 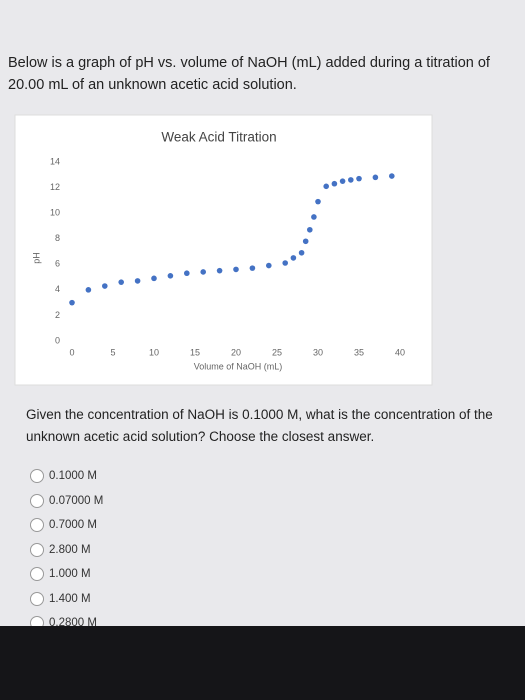 What do you see at coordinates (236, 352) in the screenshot?
I see `x-tick-label: 20` at bounding box center [236, 352].